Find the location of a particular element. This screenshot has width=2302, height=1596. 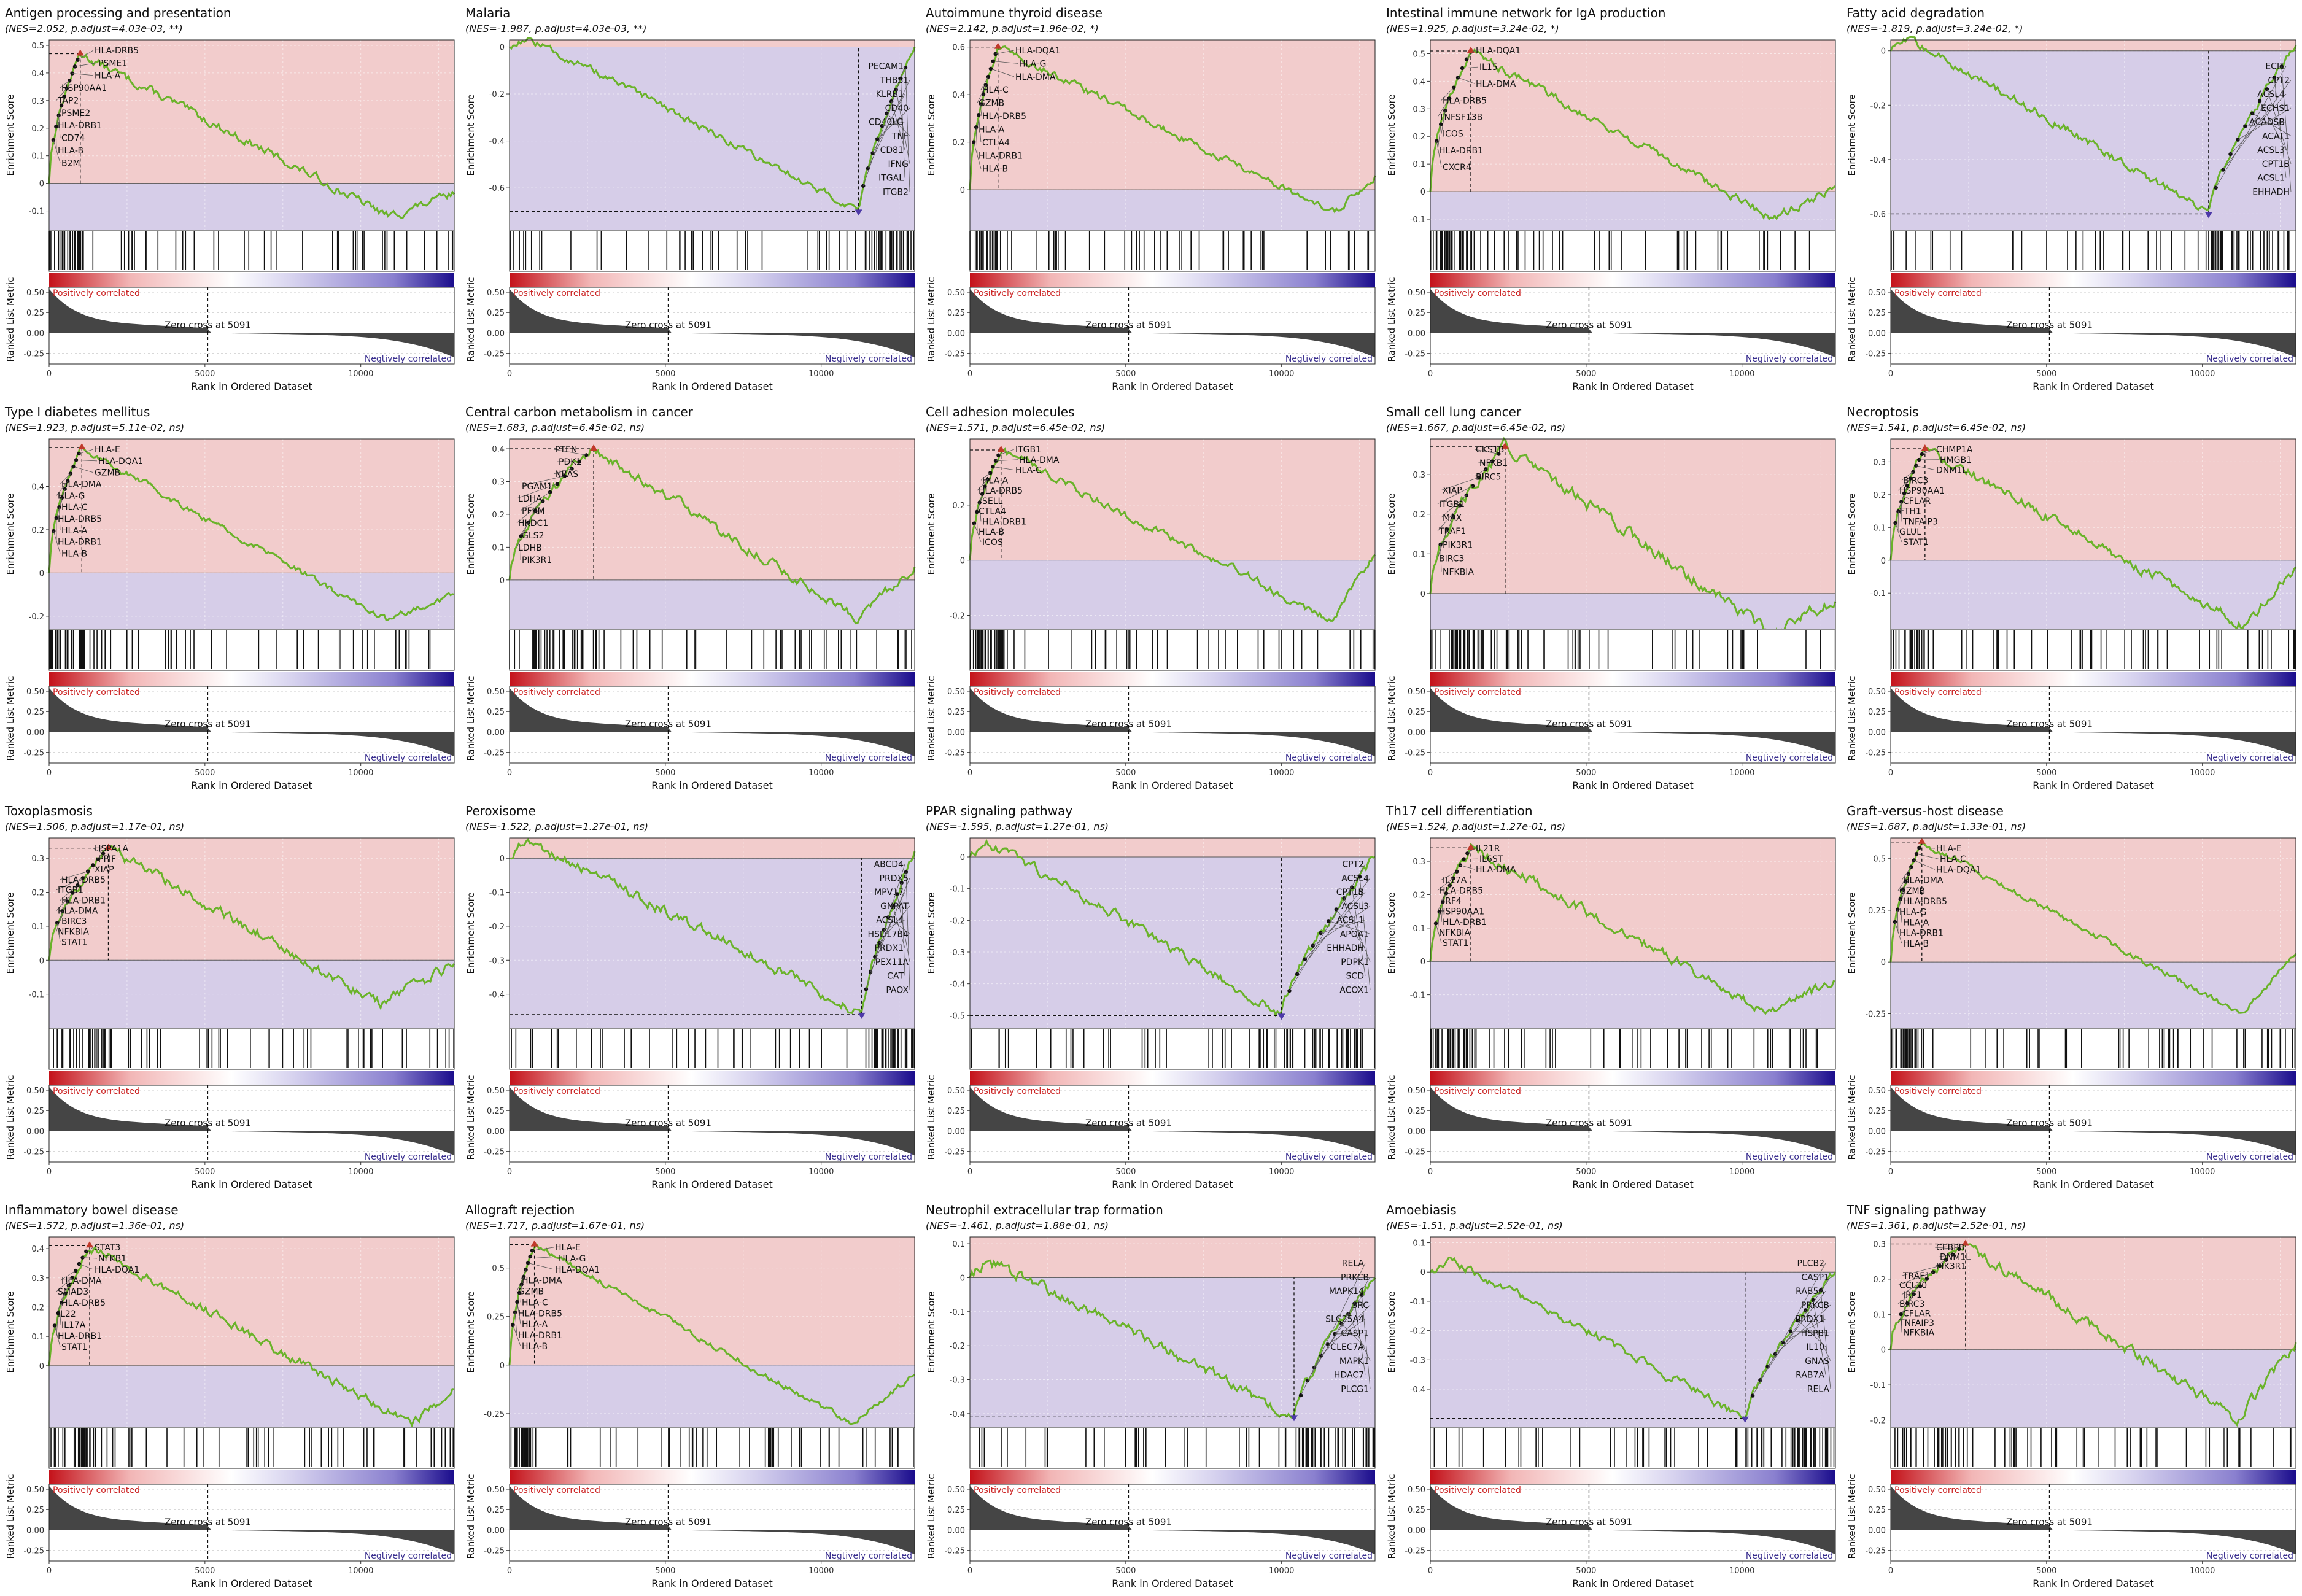

gene-label: HLA-DQA1 is located at coordinates (120, 462).